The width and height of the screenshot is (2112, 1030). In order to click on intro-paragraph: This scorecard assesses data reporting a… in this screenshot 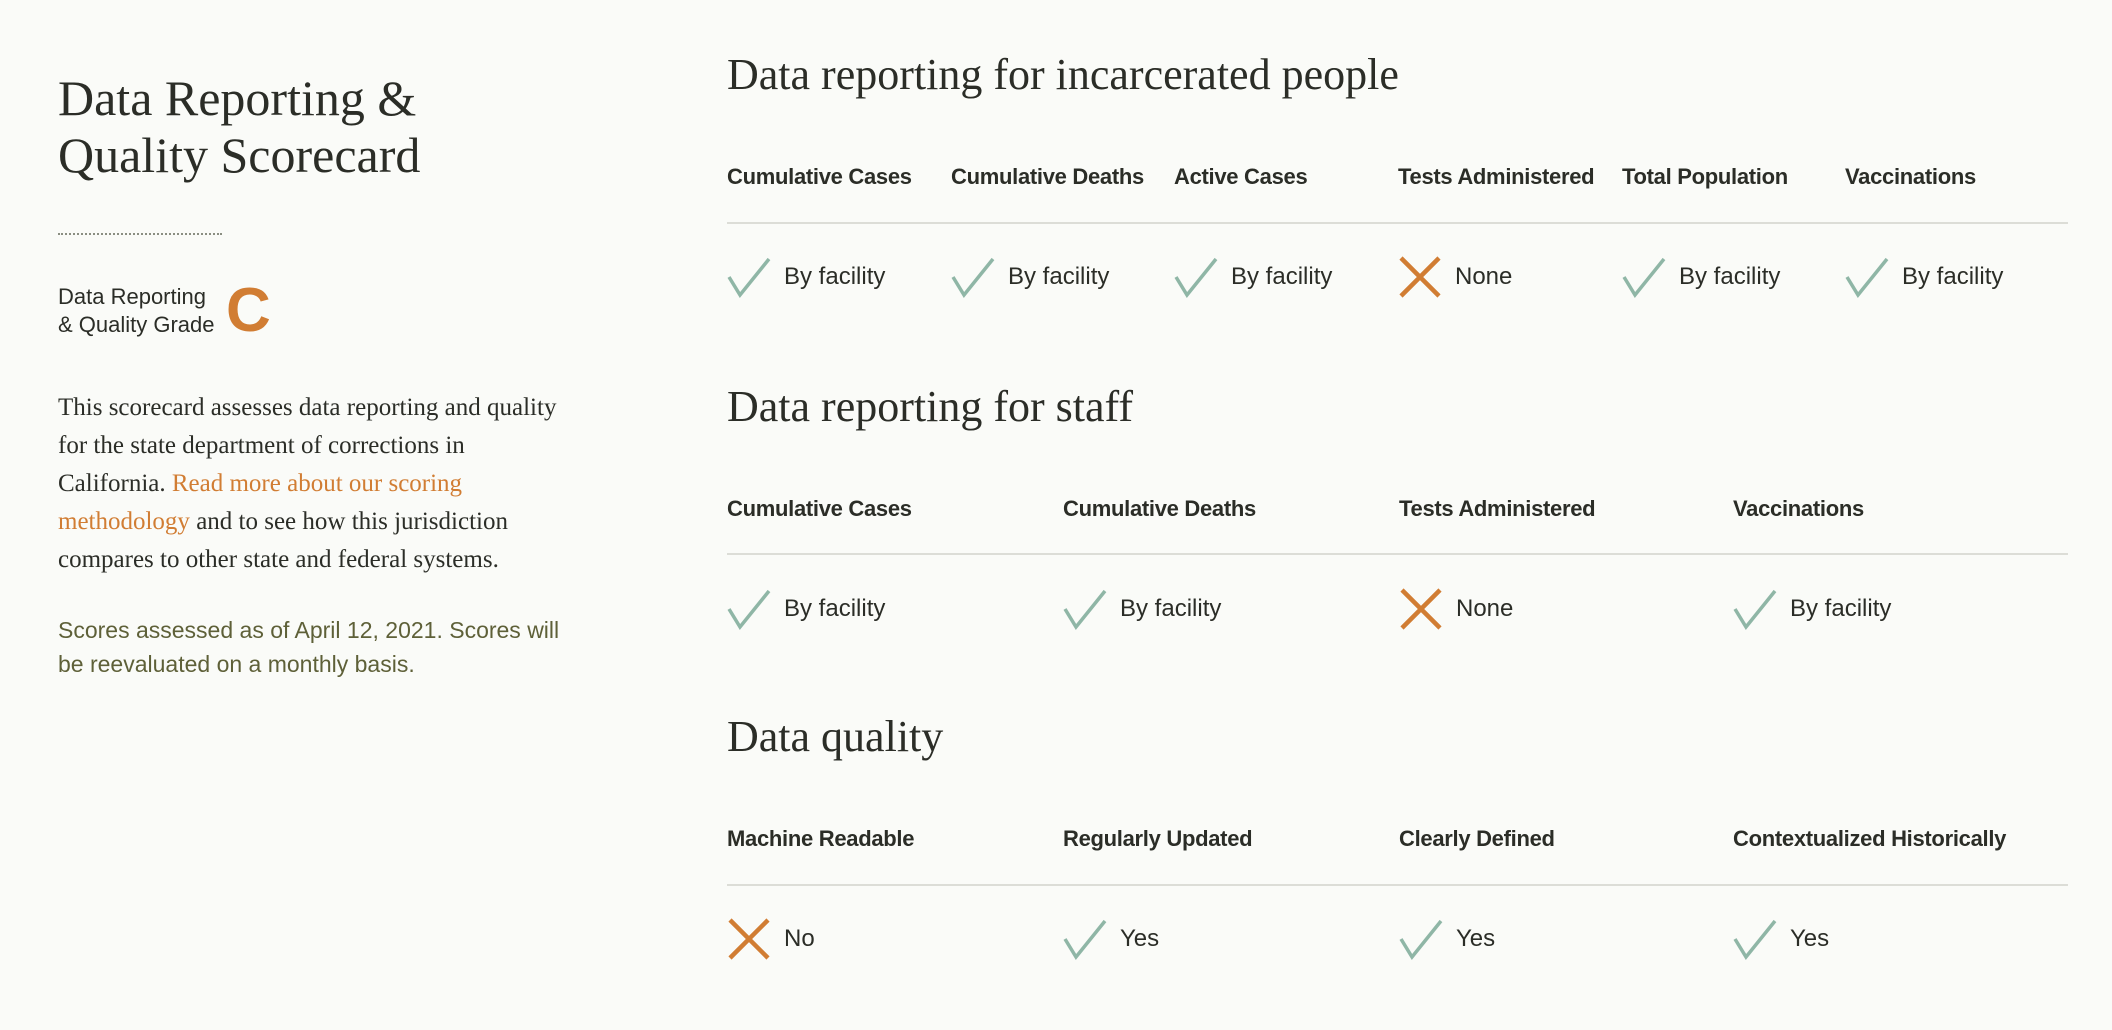, I will do `click(313, 484)`.